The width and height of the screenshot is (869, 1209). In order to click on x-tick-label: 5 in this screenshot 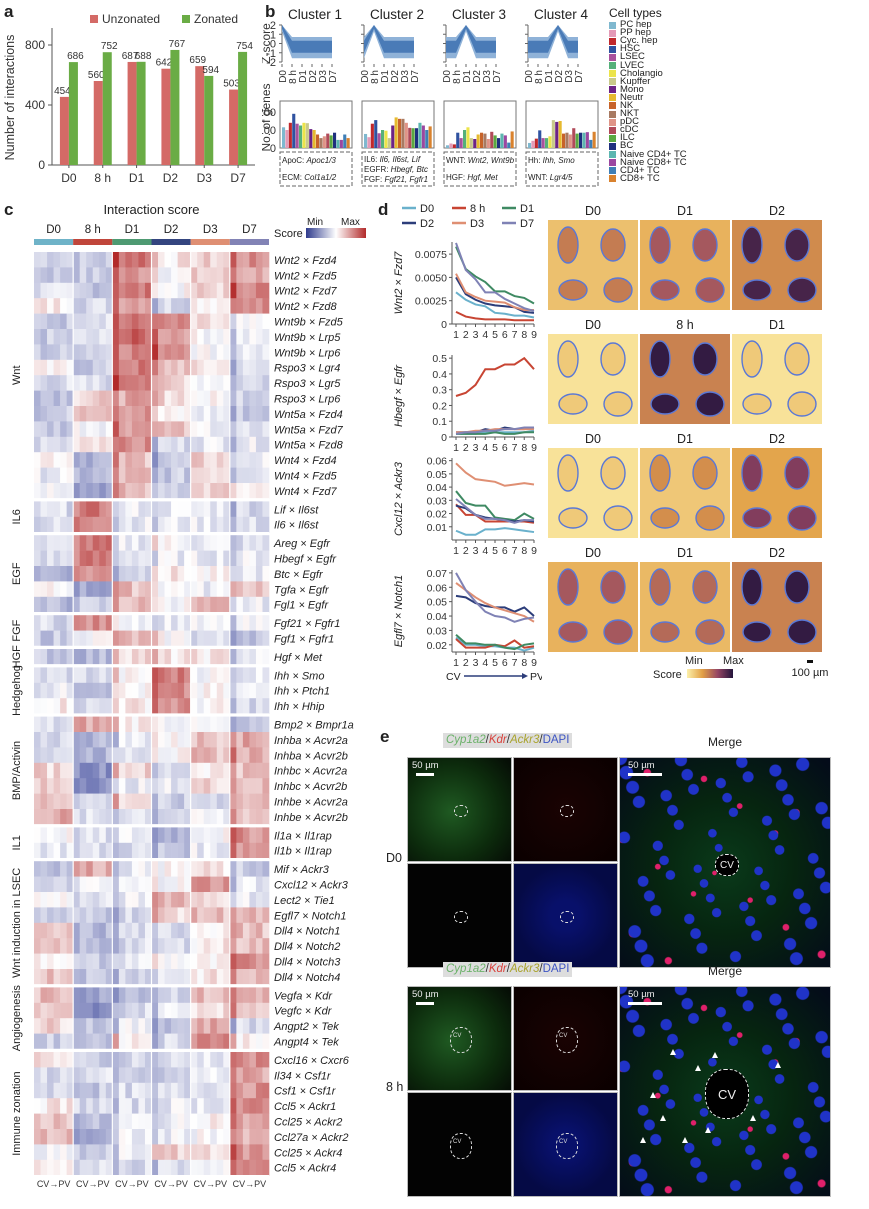, I will do `click(495, 551)`.